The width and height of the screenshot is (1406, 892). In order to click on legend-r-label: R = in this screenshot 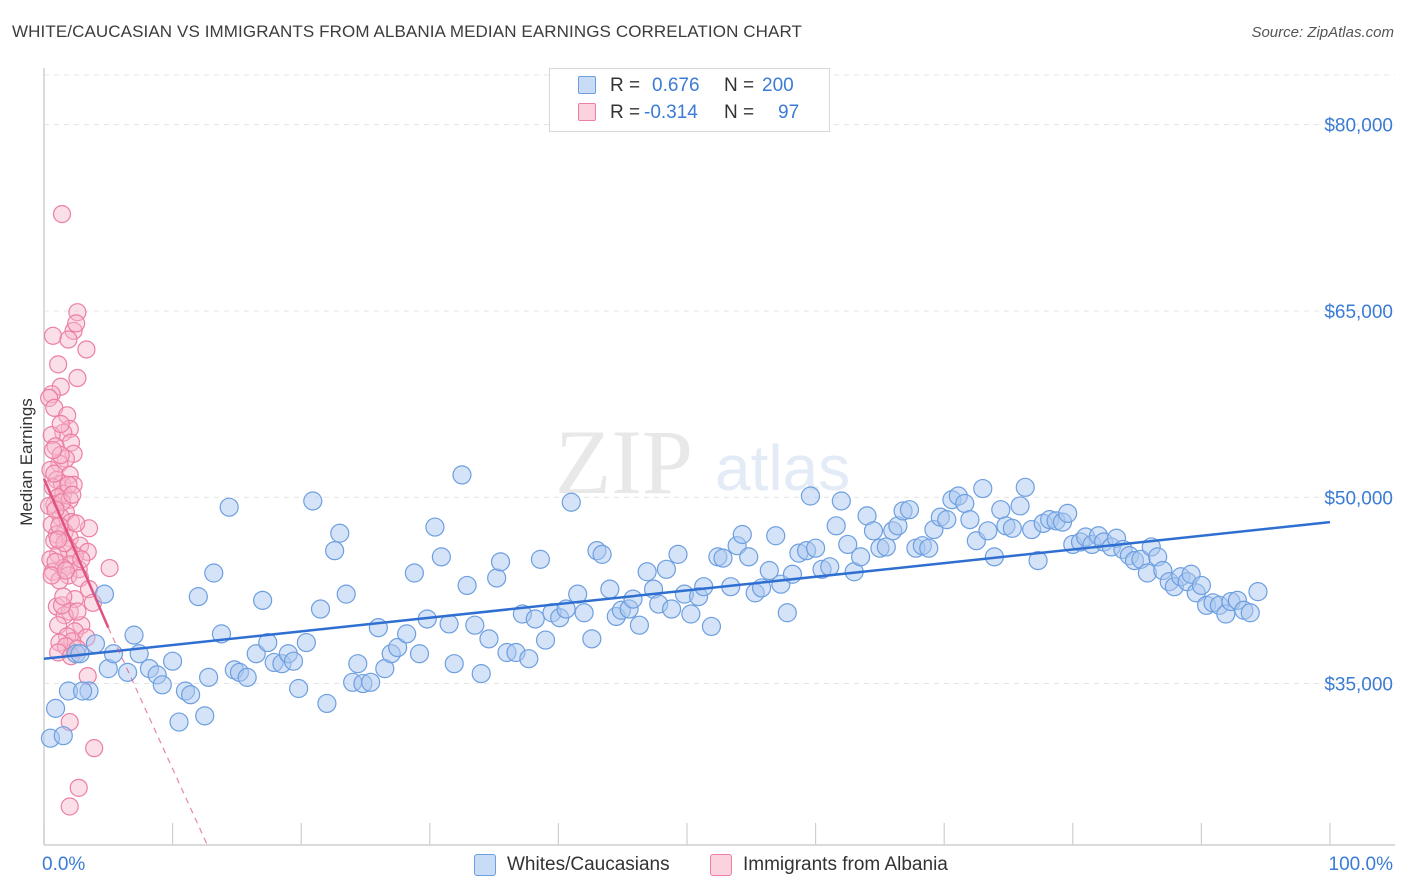, I will do `click(625, 85)`.